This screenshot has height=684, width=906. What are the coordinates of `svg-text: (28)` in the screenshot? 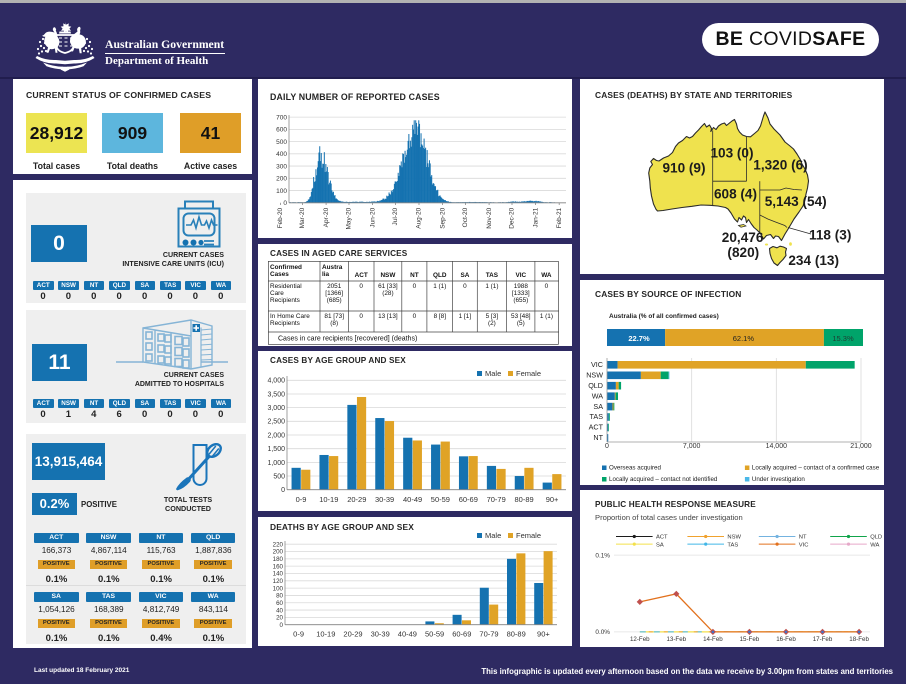 It's located at (387, 293).